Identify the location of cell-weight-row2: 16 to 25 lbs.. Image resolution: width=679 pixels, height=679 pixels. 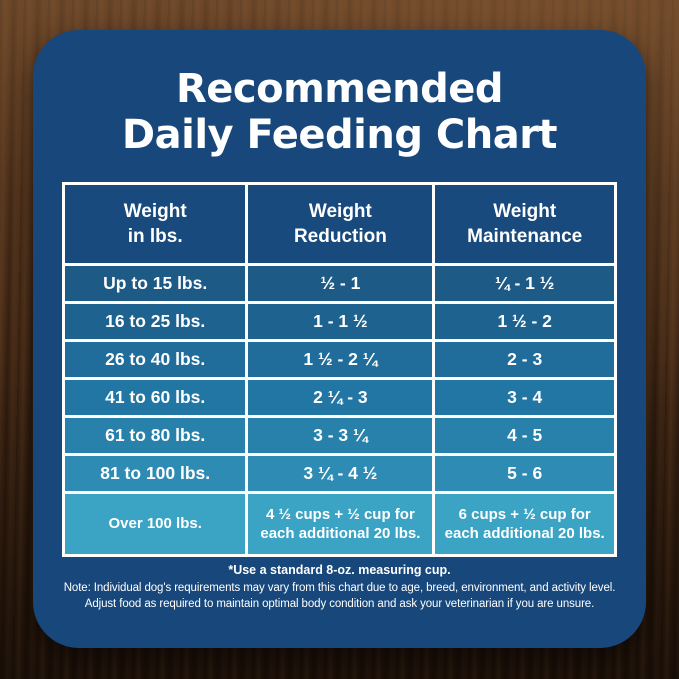
(155, 321).